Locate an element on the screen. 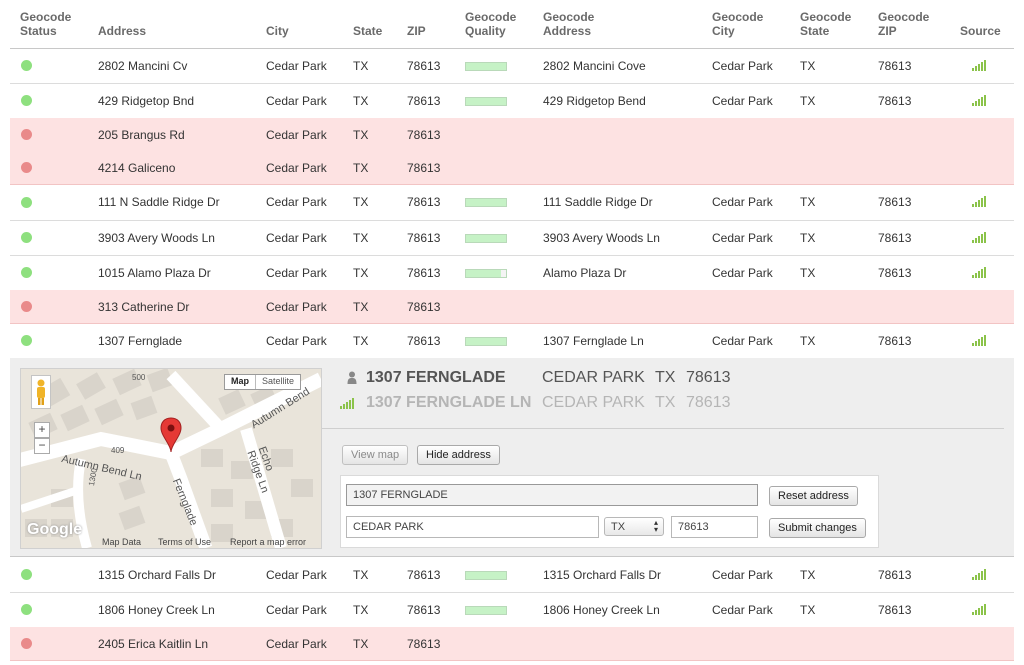 The height and width of the screenshot is (665, 1024). zip-input: 78613 is located at coordinates (714, 527).